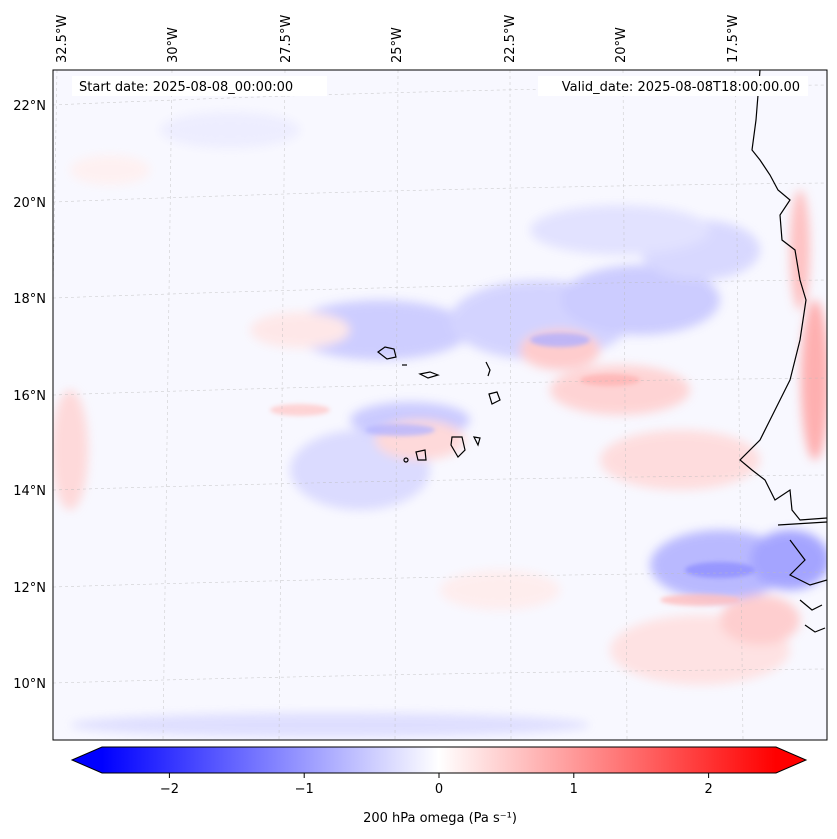  I want to click on lon-label-22-5w: 22.5°W, so click(510, 39).